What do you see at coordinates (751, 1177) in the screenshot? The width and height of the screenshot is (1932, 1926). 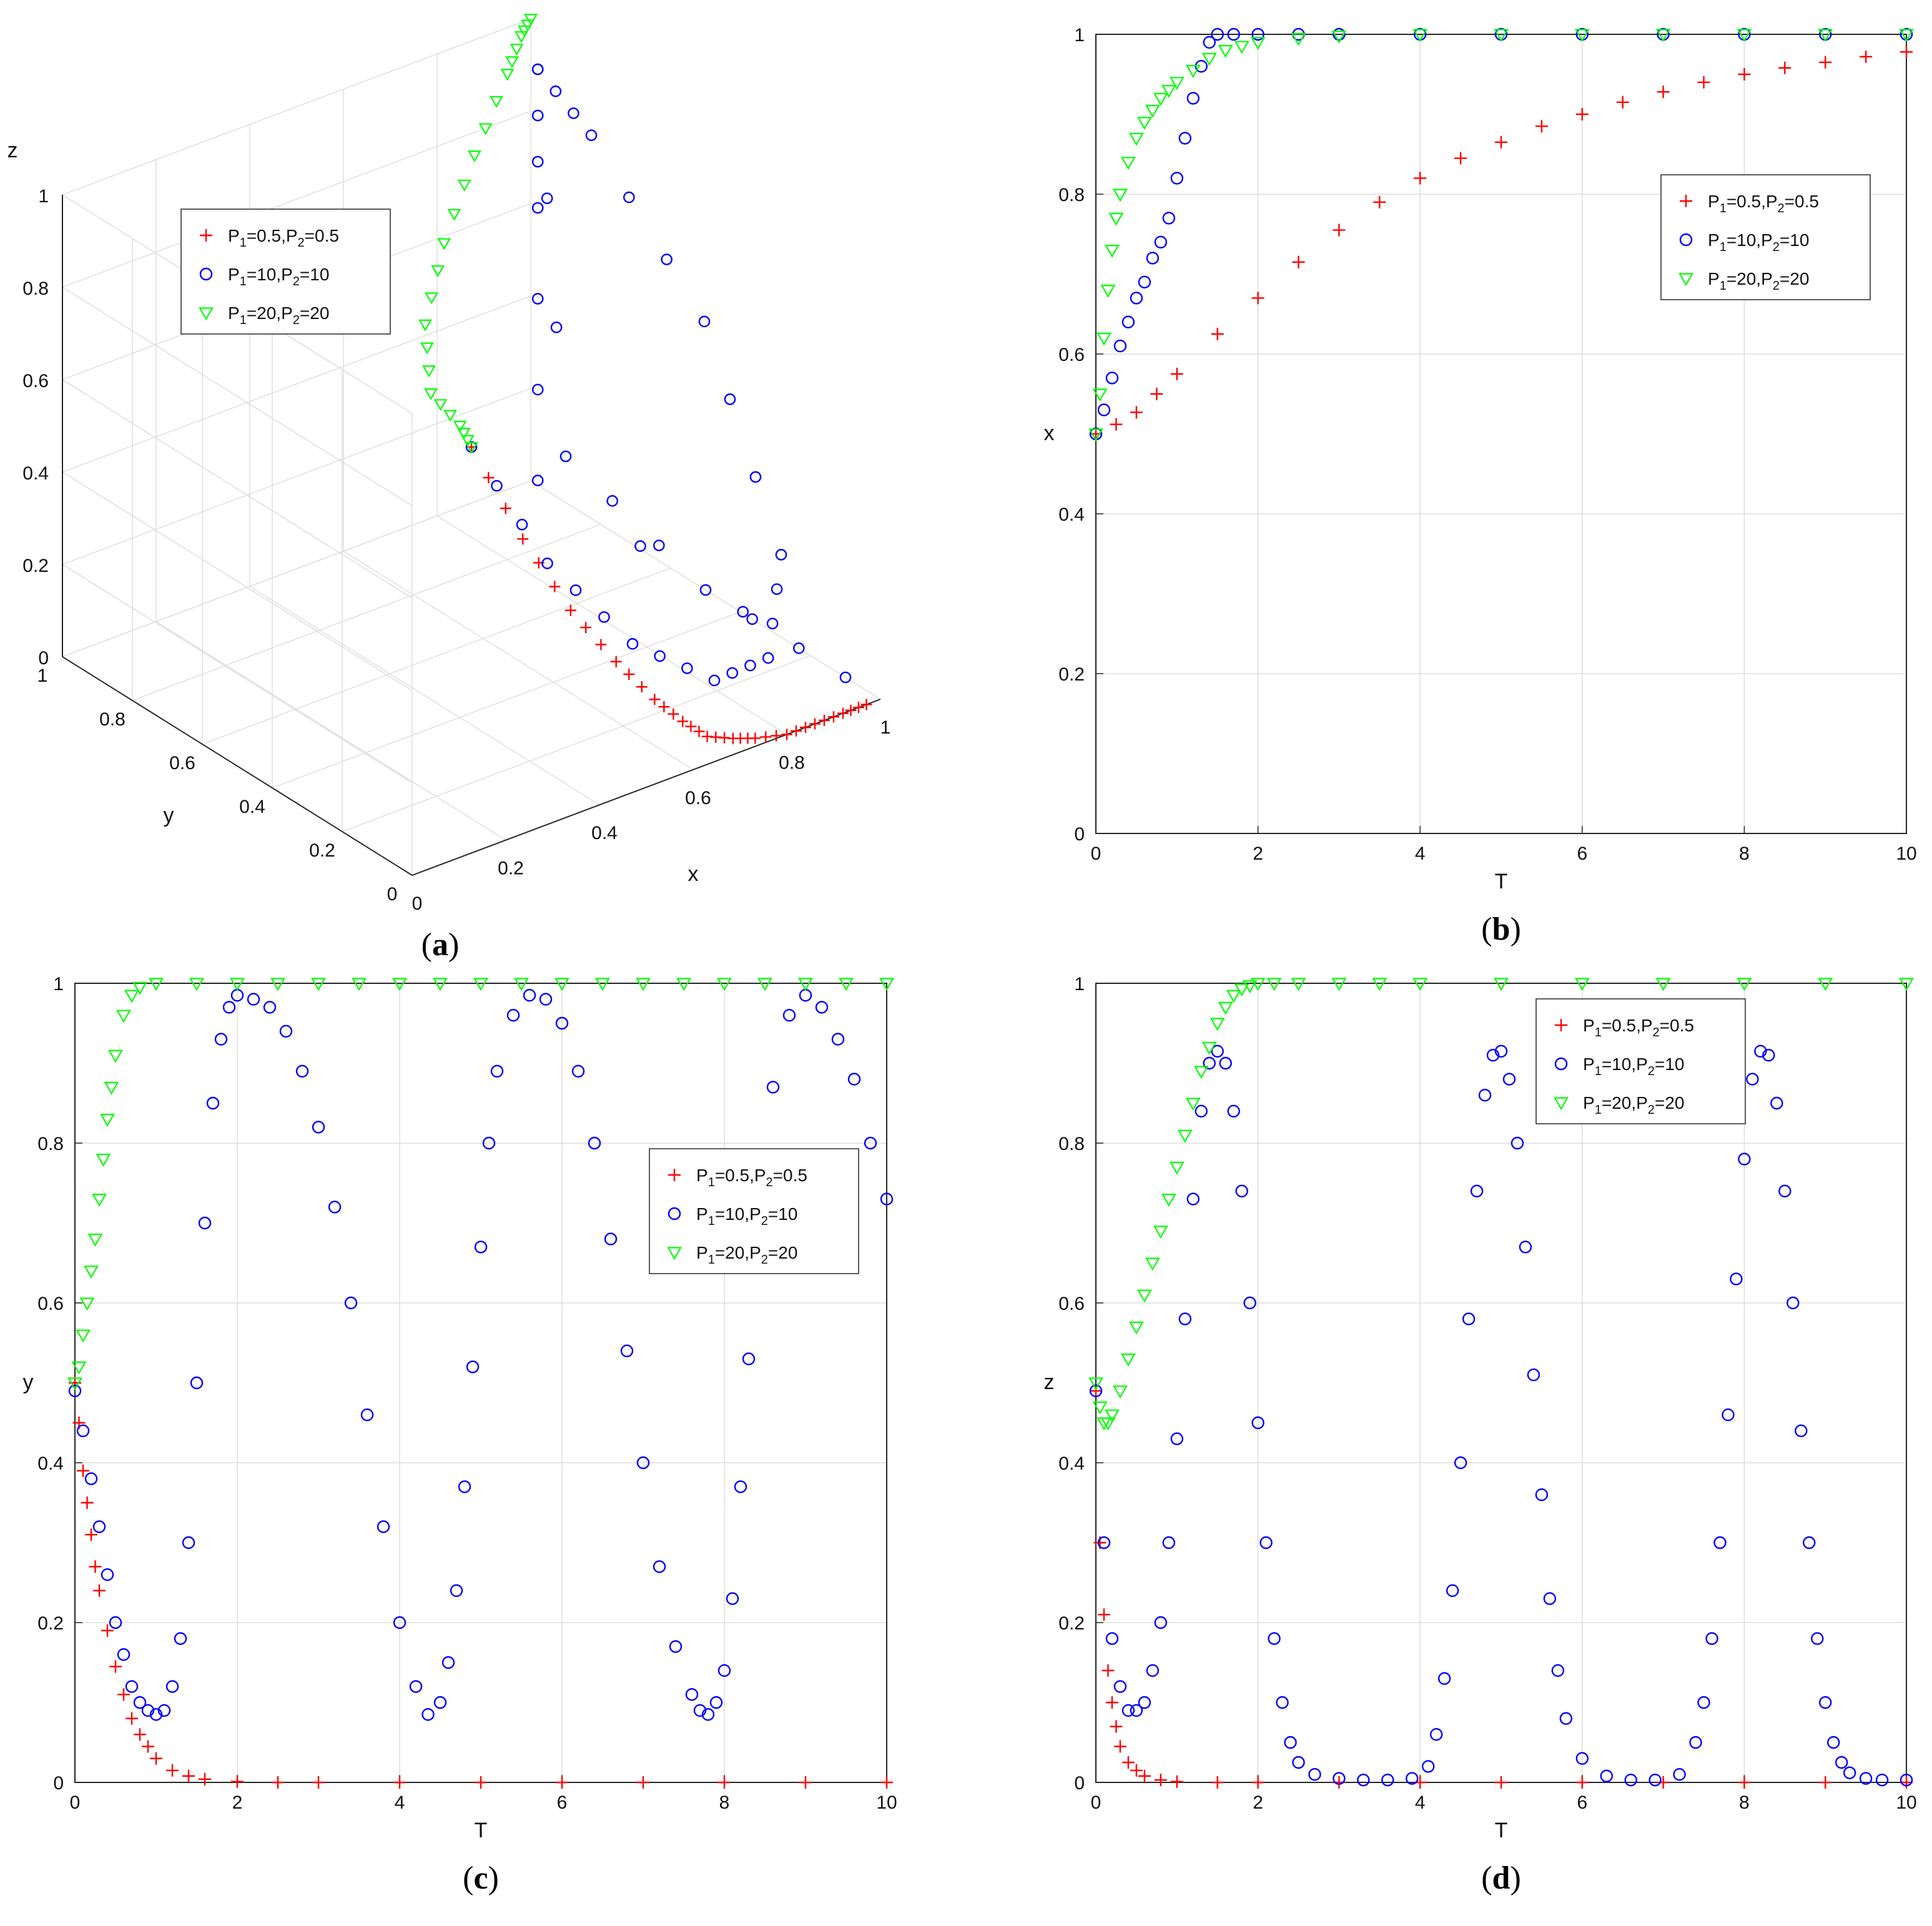 I see `legend-label: P1=0.5,P2=0.5` at bounding box center [751, 1177].